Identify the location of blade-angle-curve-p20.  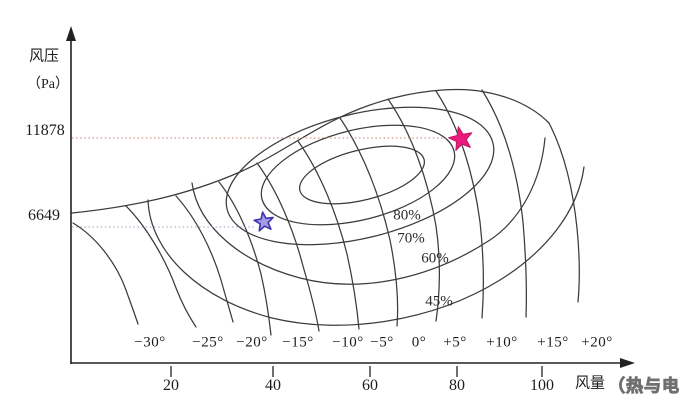
(564, 212).